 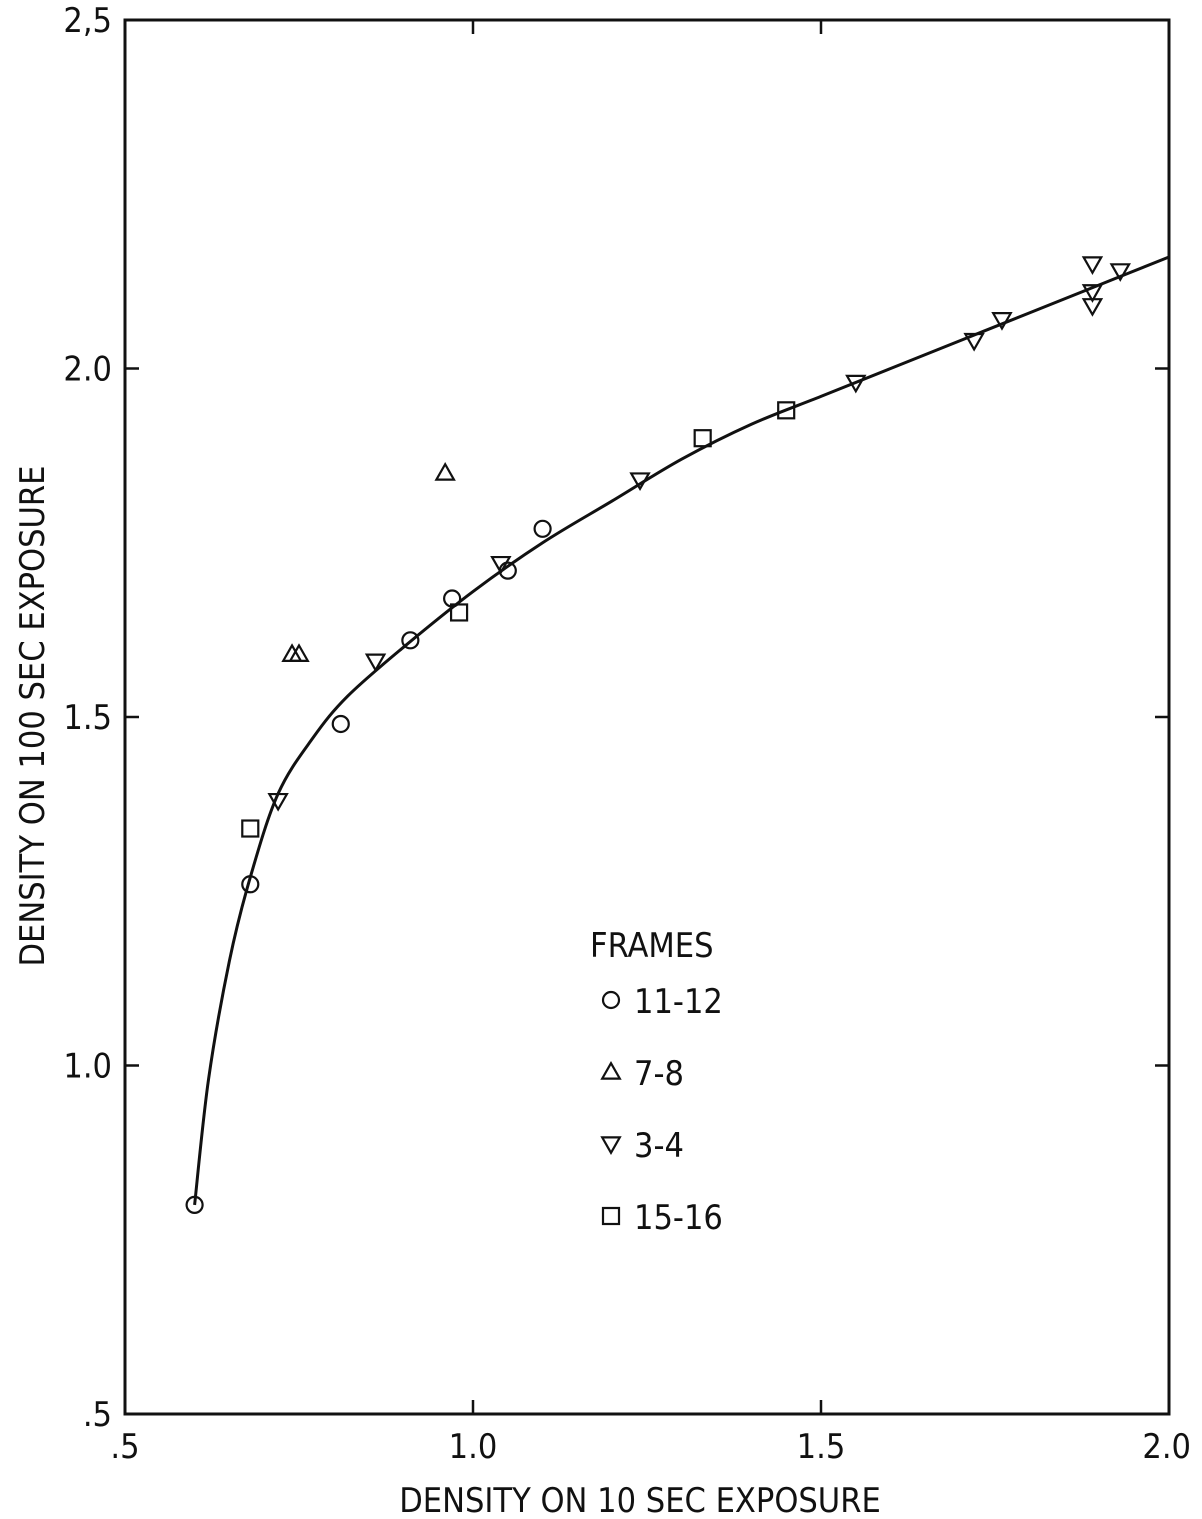 I want to click on y-tick-label: 2.0, so click(x=87, y=370).